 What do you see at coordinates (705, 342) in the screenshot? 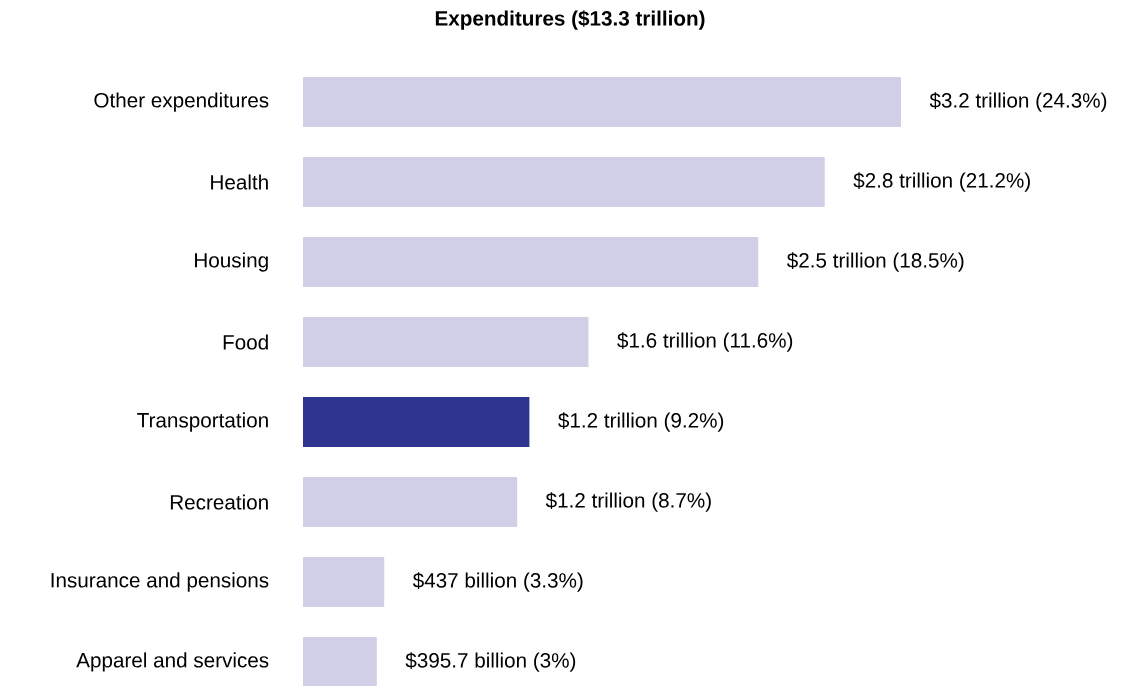
I see `data-label: $1.6 trillion (11.6%)` at bounding box center [705, 342].